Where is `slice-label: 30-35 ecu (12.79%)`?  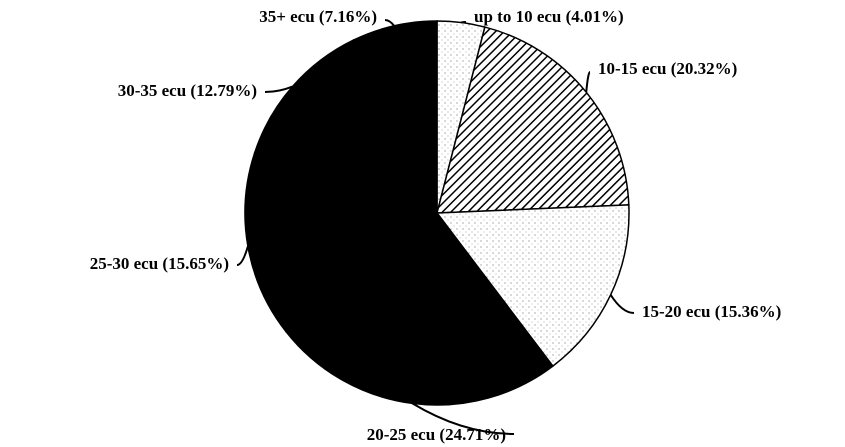 slice-label: 30-35 ecu (12.79%) is located at coordinates (187, 90).